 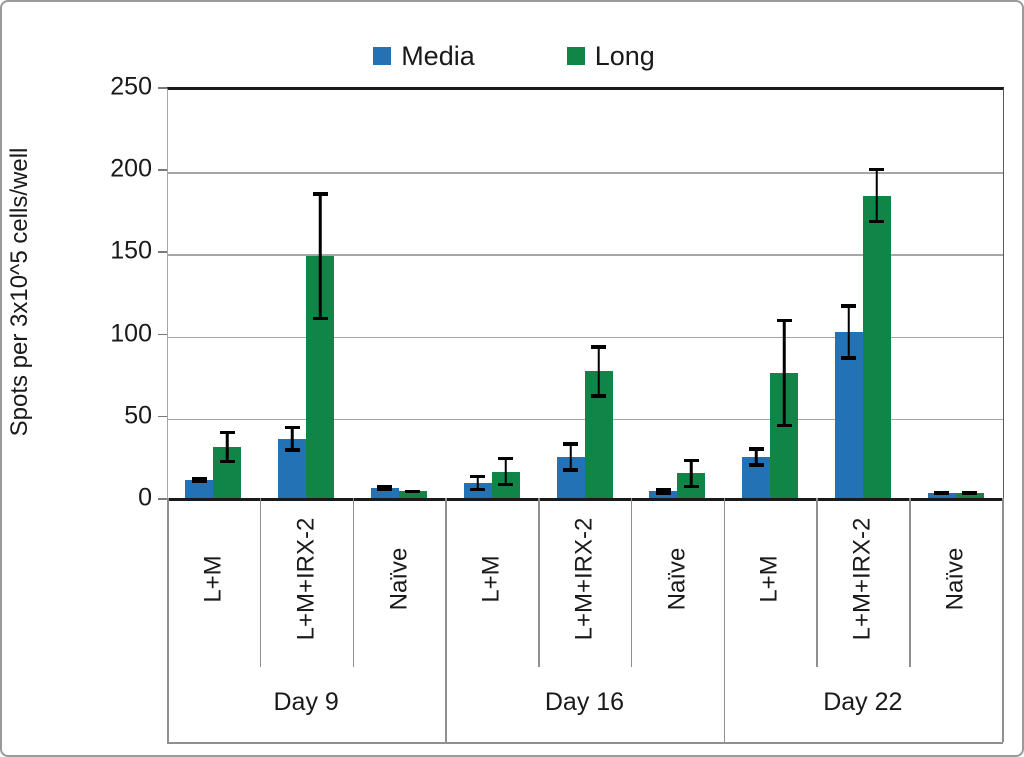 What do you see at coordinates (770, 579) in the screenshot?
I see `x-category-label-6: L+M` at bounding box center [770, 579].